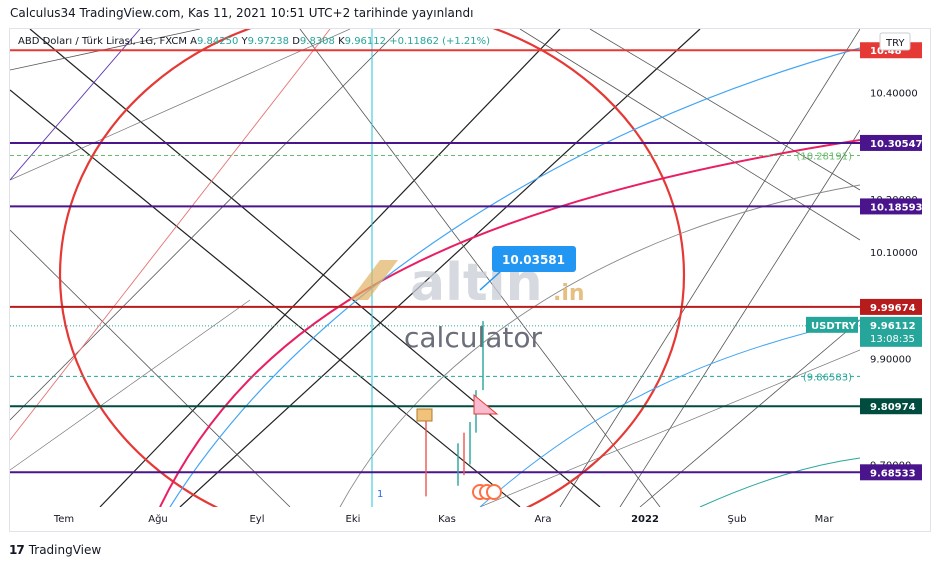  What do you see at coordinates (447, 519) in the screenshot?
I see `x-tick-label-4: Kas` at bounding box center [447, 519].